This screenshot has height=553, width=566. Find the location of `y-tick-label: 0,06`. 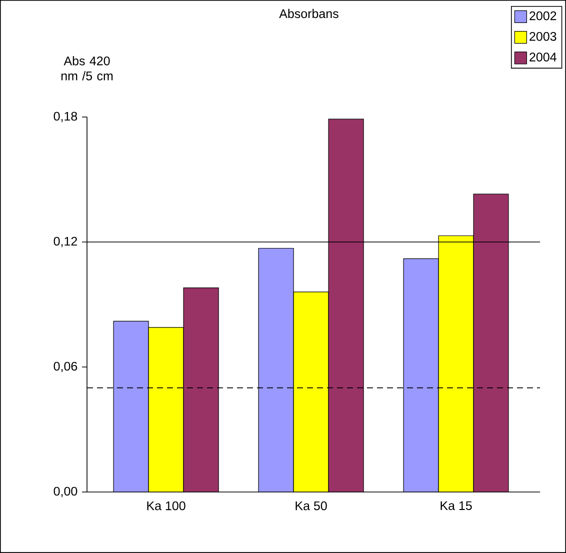

y-tick-label: 0,06 is located at coordinates (66, 367).